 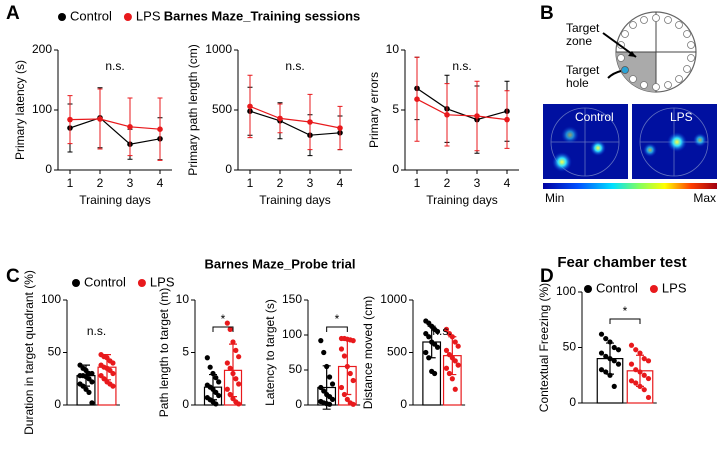 I want to click on y-axis-label: Duration in target quadrant (%), so click(x=29, y=352).